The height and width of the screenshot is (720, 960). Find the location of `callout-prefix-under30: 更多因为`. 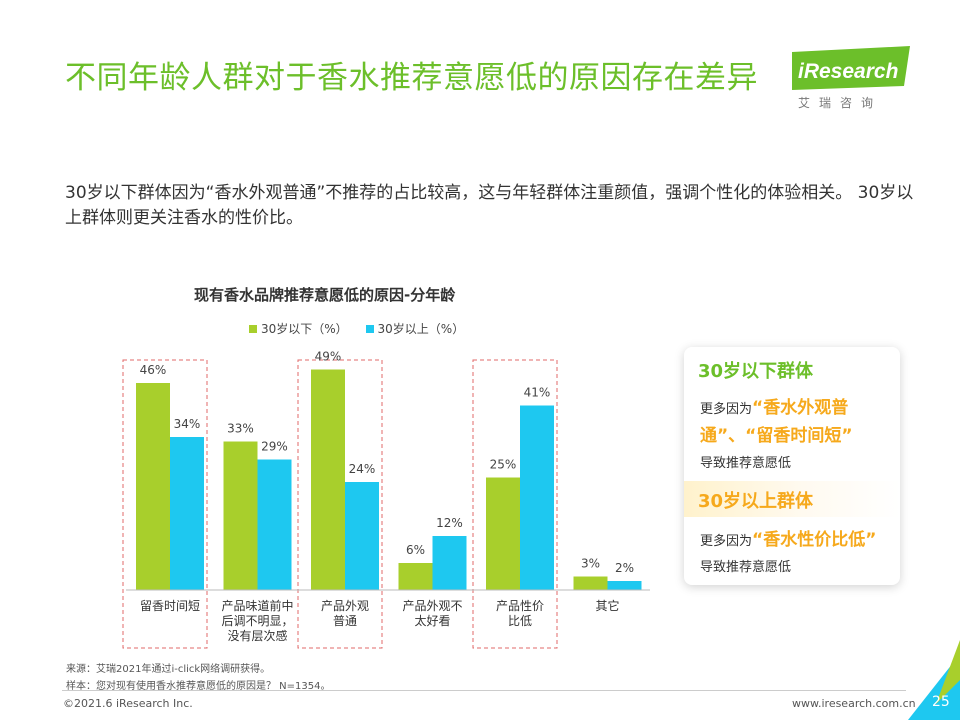

callout-prefix-under30: 更多因为 is located at coordinates (726, 409).